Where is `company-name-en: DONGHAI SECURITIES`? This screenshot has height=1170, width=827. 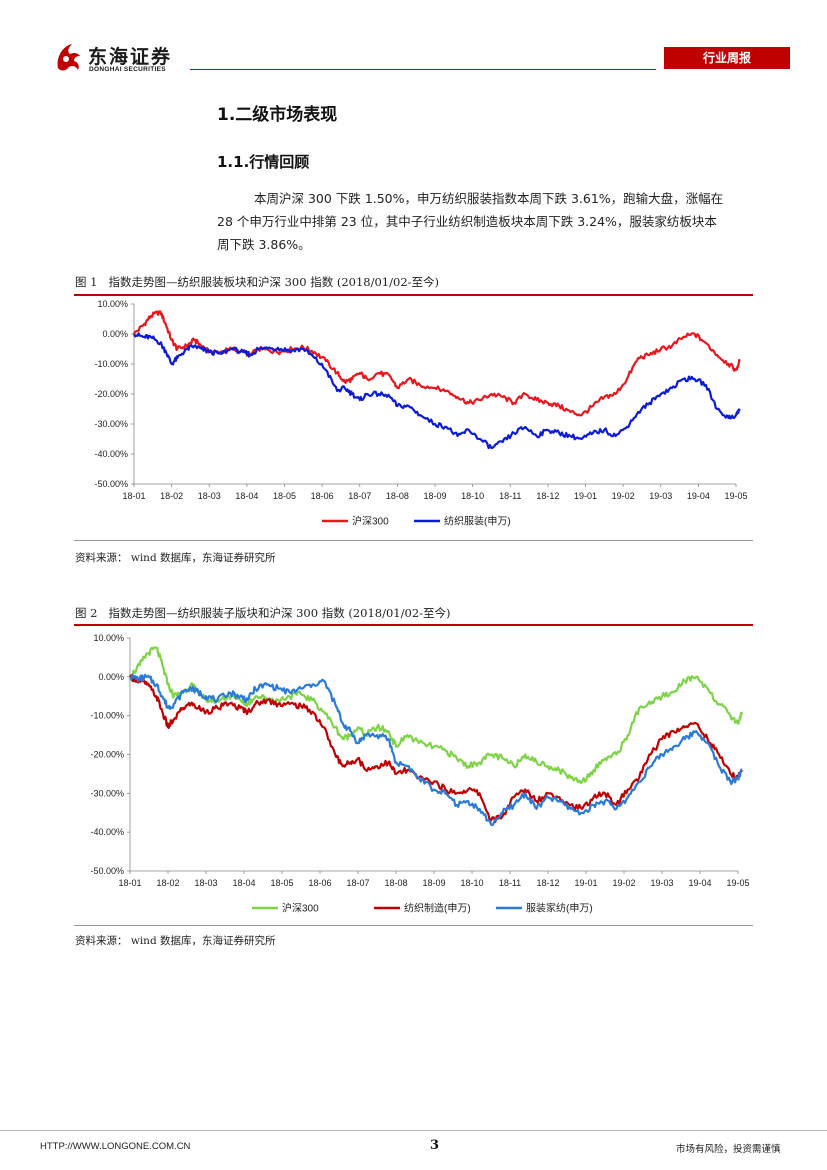
company-name-en: DONGHAI SECURITIES is located at coordinates (127, 69).